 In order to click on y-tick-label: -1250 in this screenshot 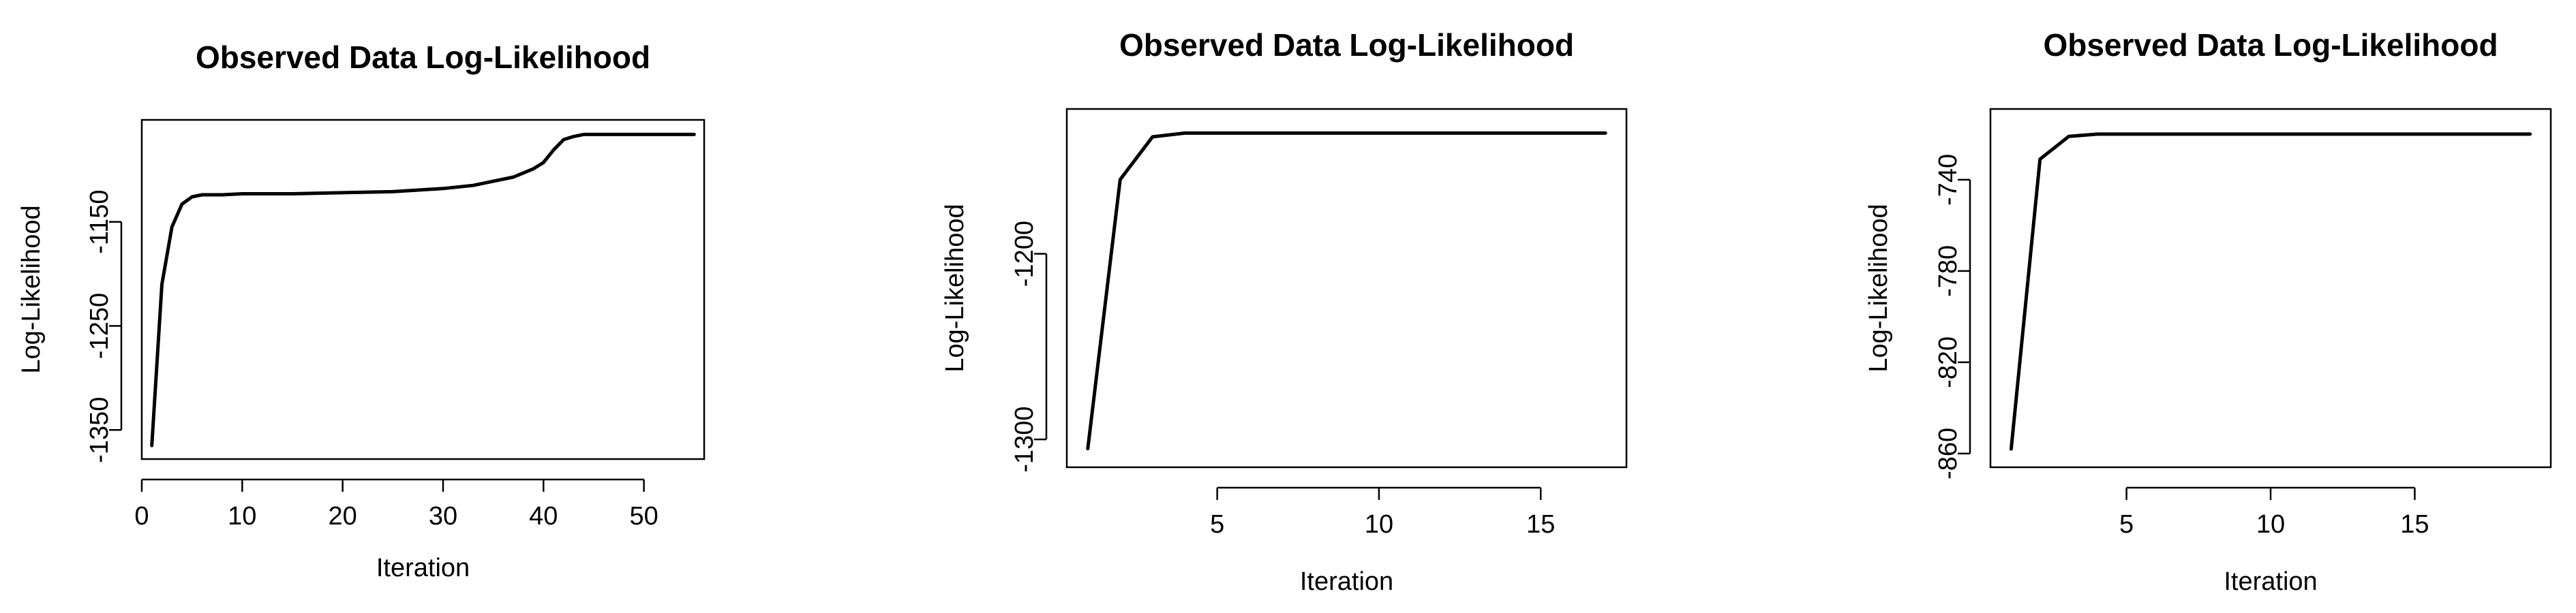, I will do `click(99, 326)`.